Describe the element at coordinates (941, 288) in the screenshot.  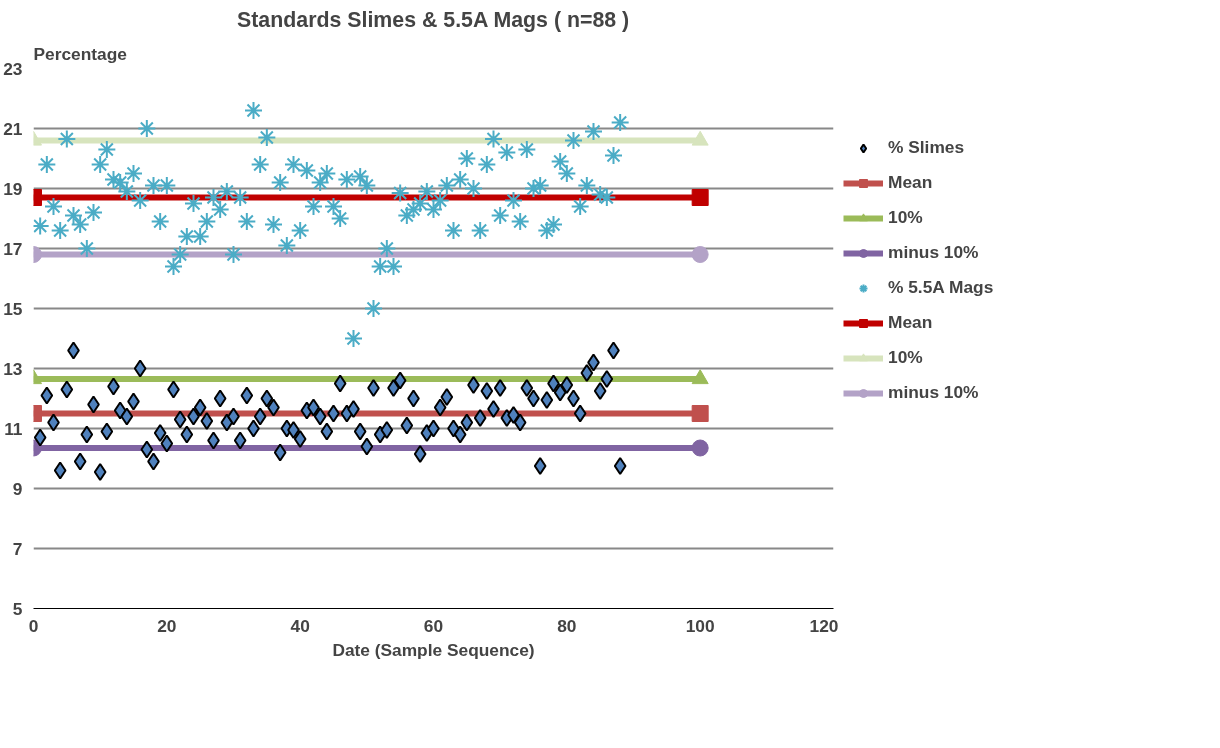
I see `legend-label: % 5.5A Mags` at that location.